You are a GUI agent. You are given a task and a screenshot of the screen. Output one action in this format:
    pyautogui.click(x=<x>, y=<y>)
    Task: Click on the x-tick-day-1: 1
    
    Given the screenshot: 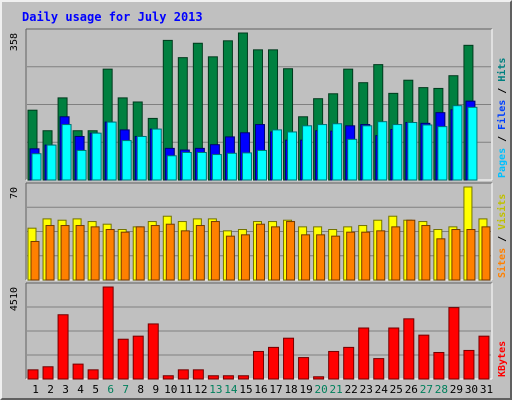 What is the action you would take?
    pyautogui.click(x=35, y=389)
    